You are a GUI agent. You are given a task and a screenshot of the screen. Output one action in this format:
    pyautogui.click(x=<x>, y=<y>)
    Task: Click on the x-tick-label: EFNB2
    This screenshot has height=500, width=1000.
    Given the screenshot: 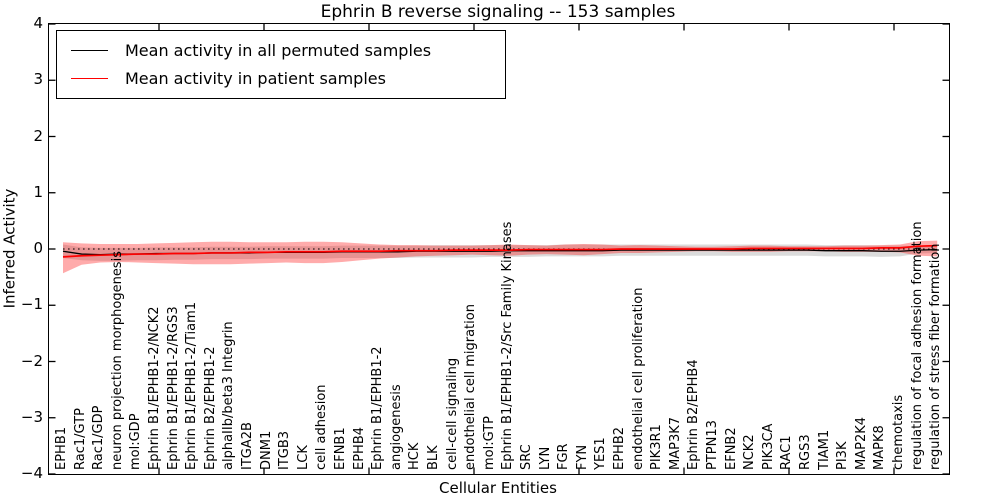 What is the action you would take?
    pyautogui.click(x=731, y=448)
    